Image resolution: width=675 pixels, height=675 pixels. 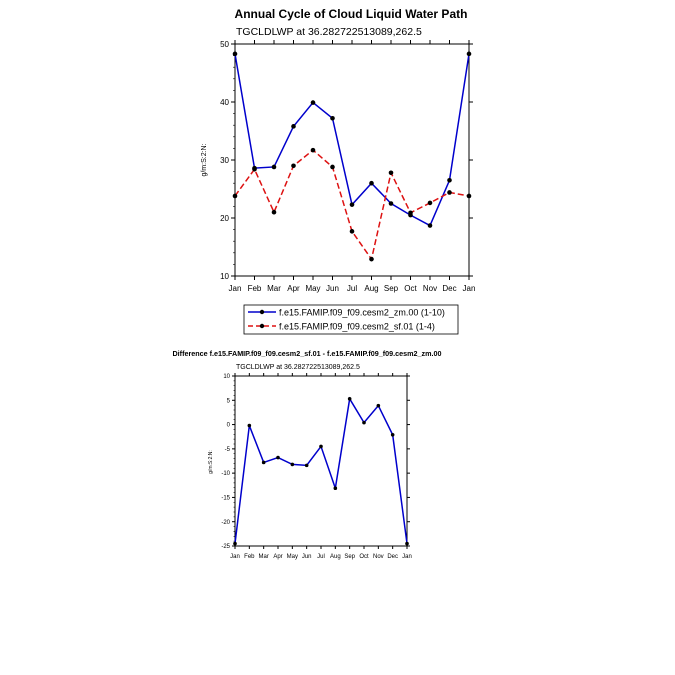 I want to click on chart2-ytick-label: 10, so click(x=226, y=377).